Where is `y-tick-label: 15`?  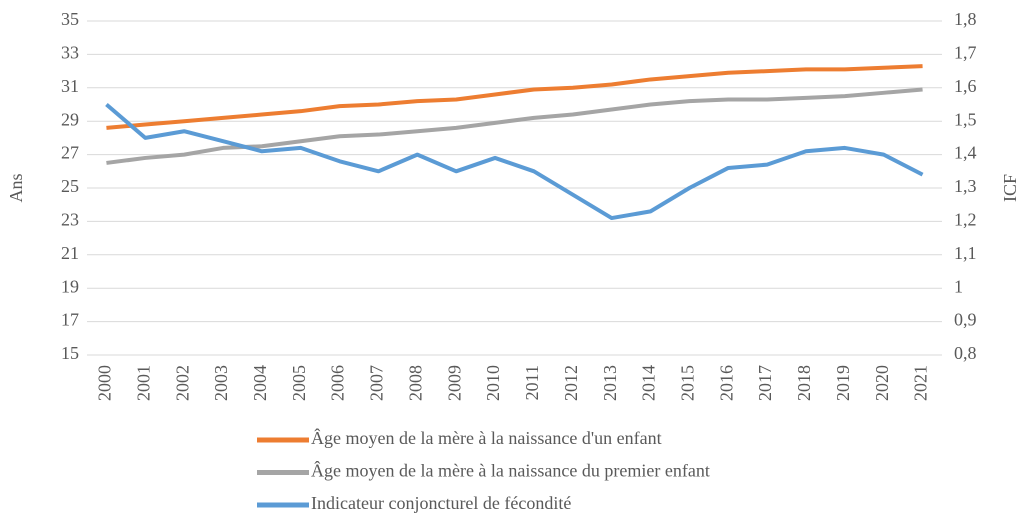
y-tick-label: 15 is located at coordinates (70, 353).